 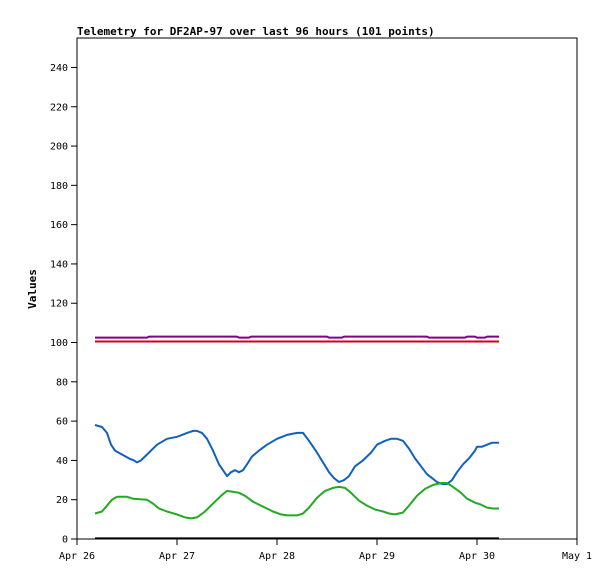 What do you see at coordinates (62, 382) in the screenshot?
I see `y-tick-label: 80` at bounding box center [62, 382].